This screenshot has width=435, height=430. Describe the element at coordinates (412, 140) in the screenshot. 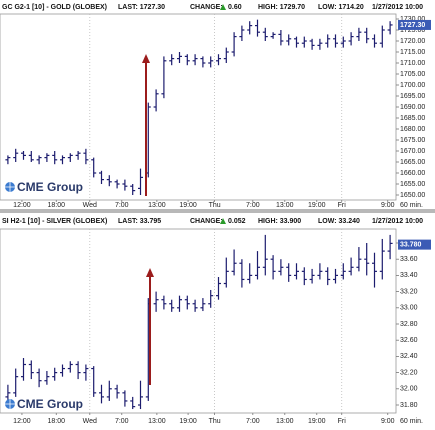

I see `y-tick-label: 1675.00` at that location.